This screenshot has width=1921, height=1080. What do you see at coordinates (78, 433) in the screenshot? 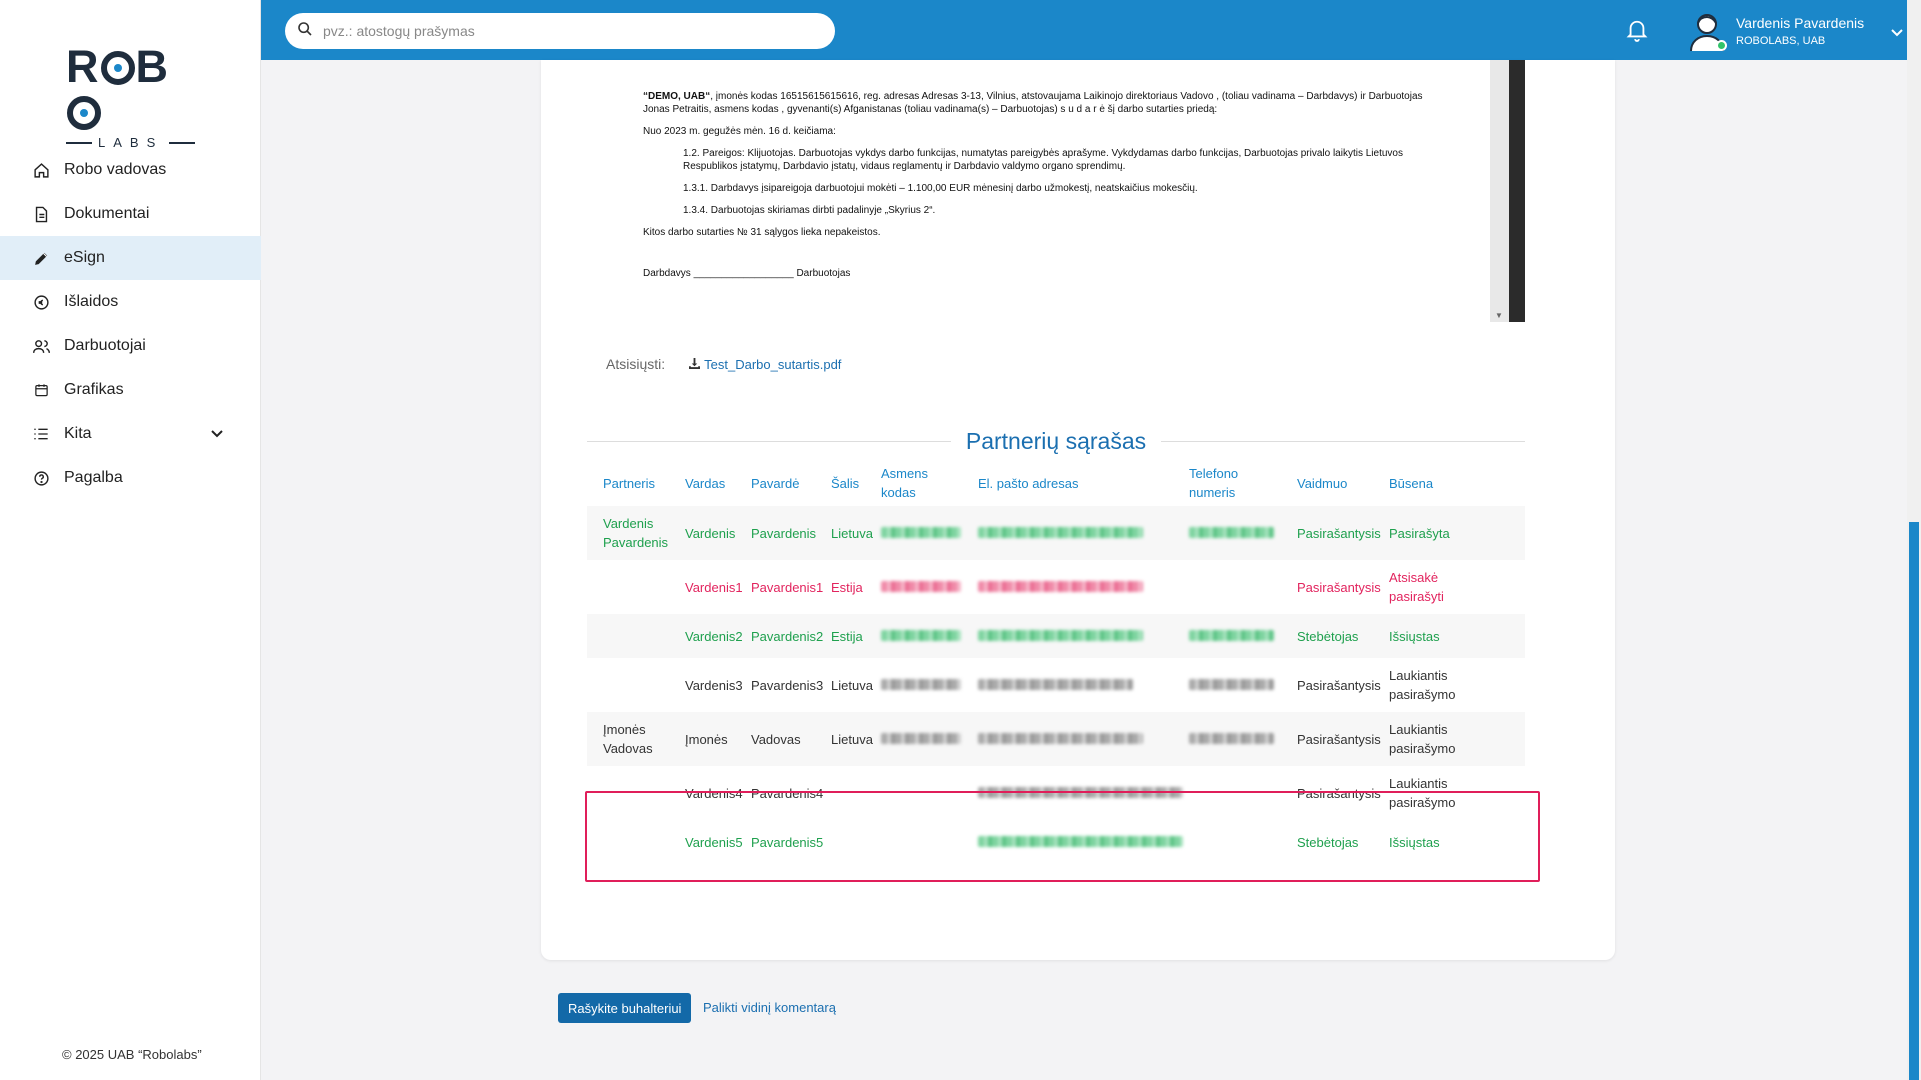
I see `sidebar-item-label: Kita` at bounding box center [78, 433].